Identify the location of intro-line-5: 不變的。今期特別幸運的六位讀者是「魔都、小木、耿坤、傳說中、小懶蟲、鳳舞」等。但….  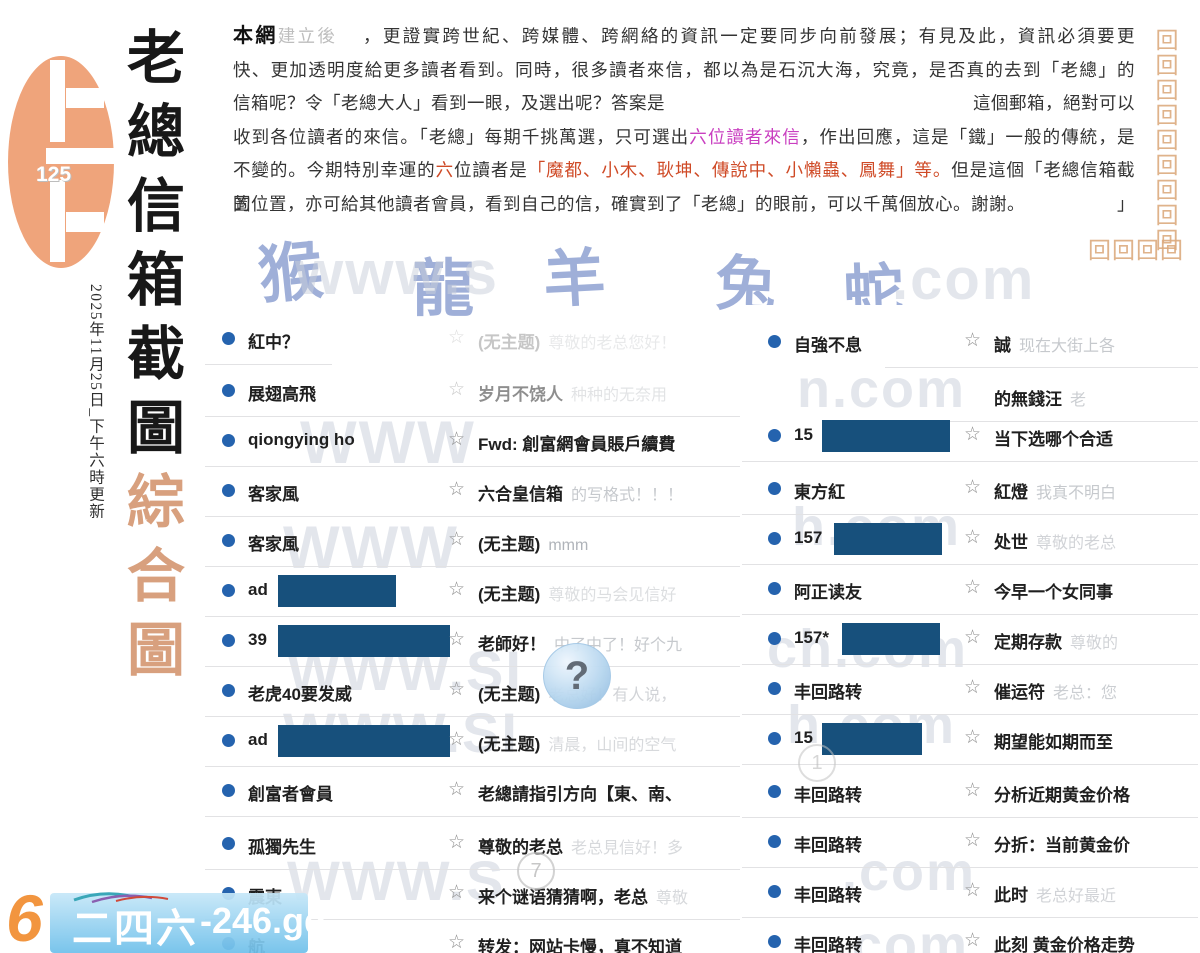
(684, 184).